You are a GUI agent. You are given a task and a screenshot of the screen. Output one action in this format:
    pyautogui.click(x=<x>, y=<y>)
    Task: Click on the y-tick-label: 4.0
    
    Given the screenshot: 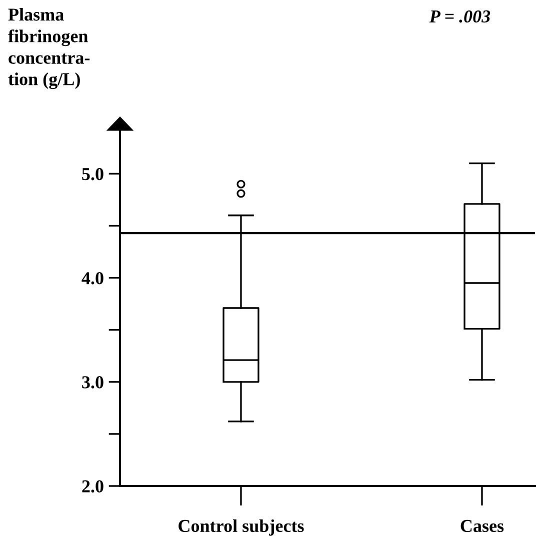 What is the action you would take?
    pyautogui.click(x=93, y=278)
    